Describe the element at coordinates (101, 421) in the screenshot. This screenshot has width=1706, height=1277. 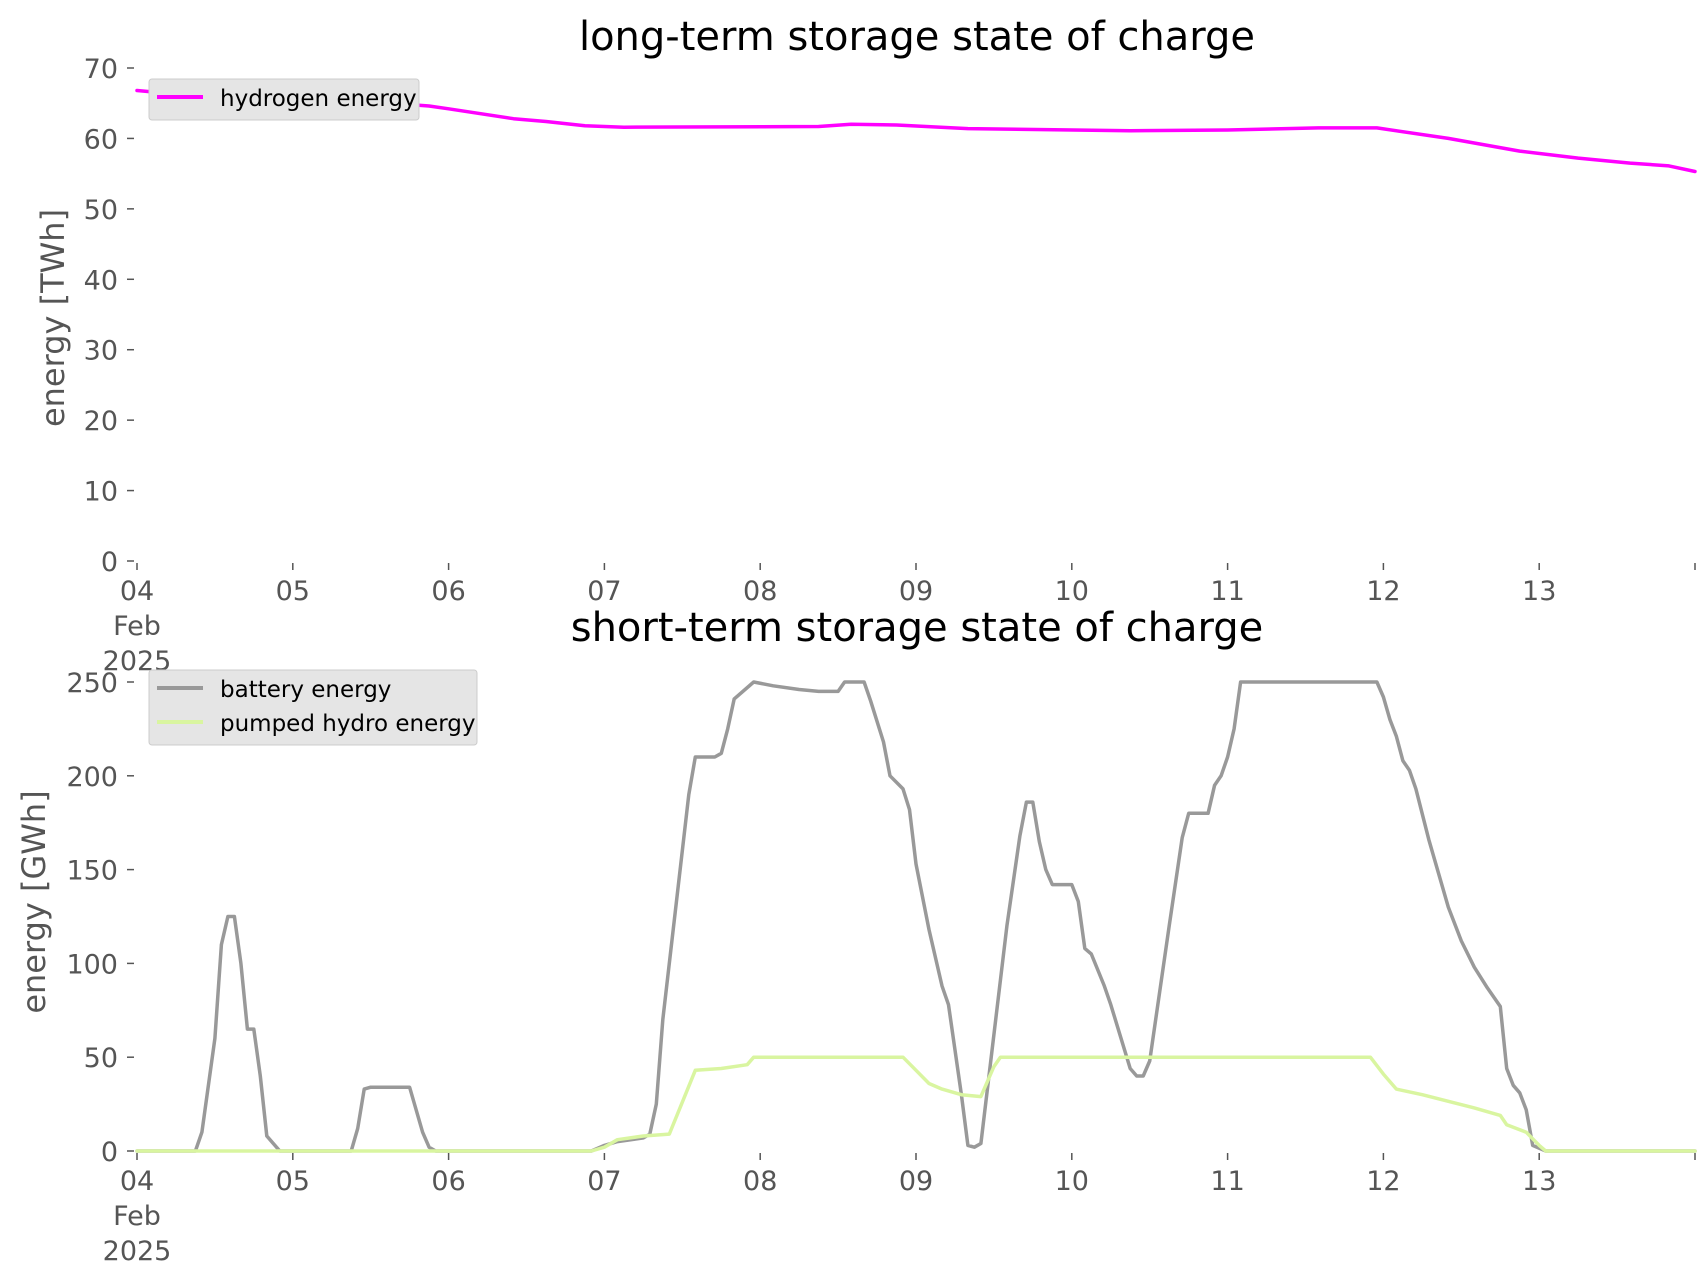
I see `long-term-y-tick-label: 20` at that location.